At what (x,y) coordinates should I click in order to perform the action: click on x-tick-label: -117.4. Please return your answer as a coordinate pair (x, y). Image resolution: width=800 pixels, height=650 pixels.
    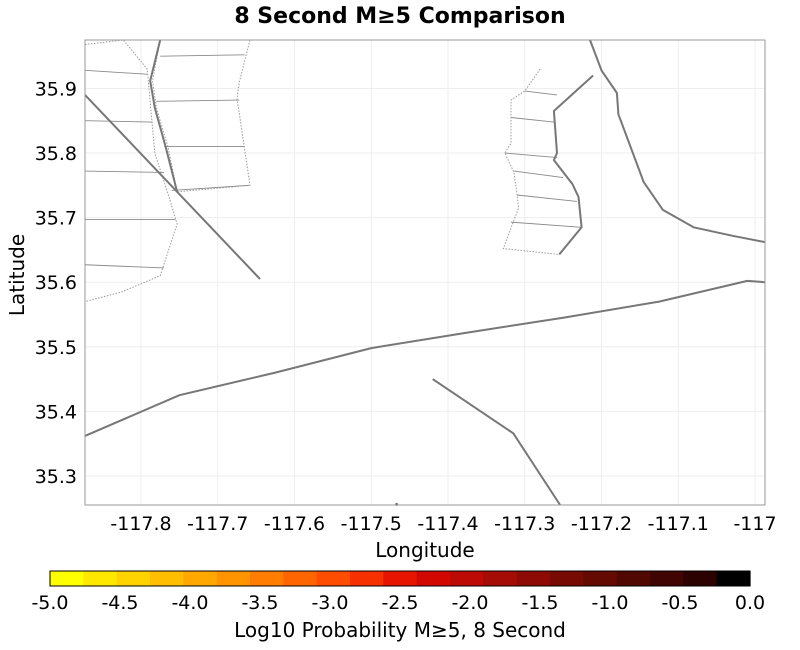
    Looking at the image, I should click on (447, 524).